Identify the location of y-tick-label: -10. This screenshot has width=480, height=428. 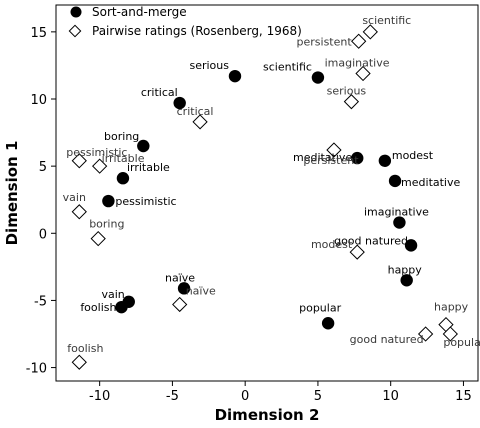
(36, 369).